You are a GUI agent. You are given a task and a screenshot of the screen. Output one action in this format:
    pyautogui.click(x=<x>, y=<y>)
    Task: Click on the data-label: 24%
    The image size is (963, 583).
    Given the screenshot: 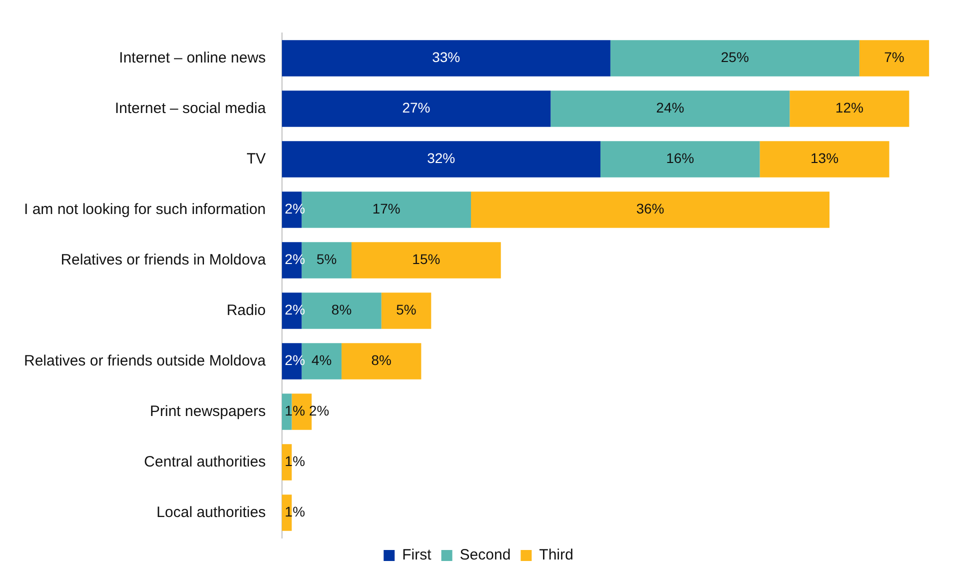 What is the action you would take?
    pyautogui.click(x=670, y=108)
    